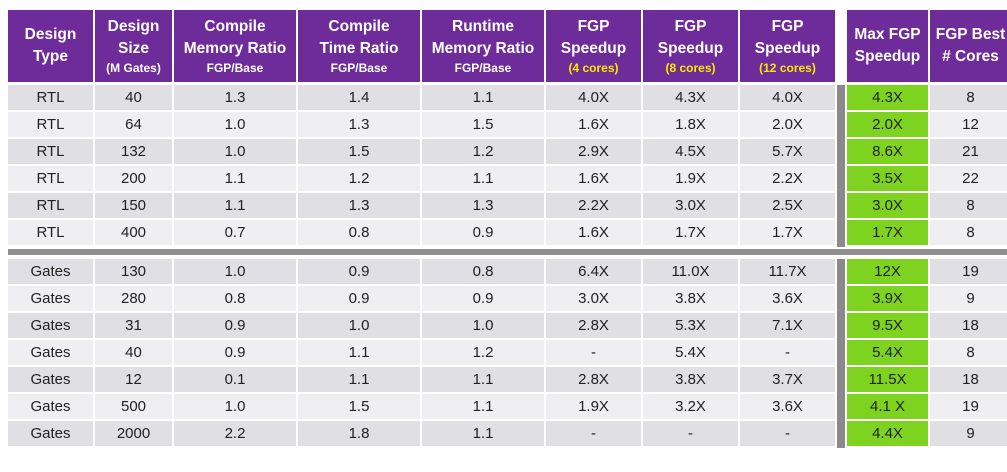 This screenshot has width=1007, height=472. What do you see at coordinates (359, 48) in the screenshot?
I see `header-line: Time Ratio` at bounding box center [359, 48].